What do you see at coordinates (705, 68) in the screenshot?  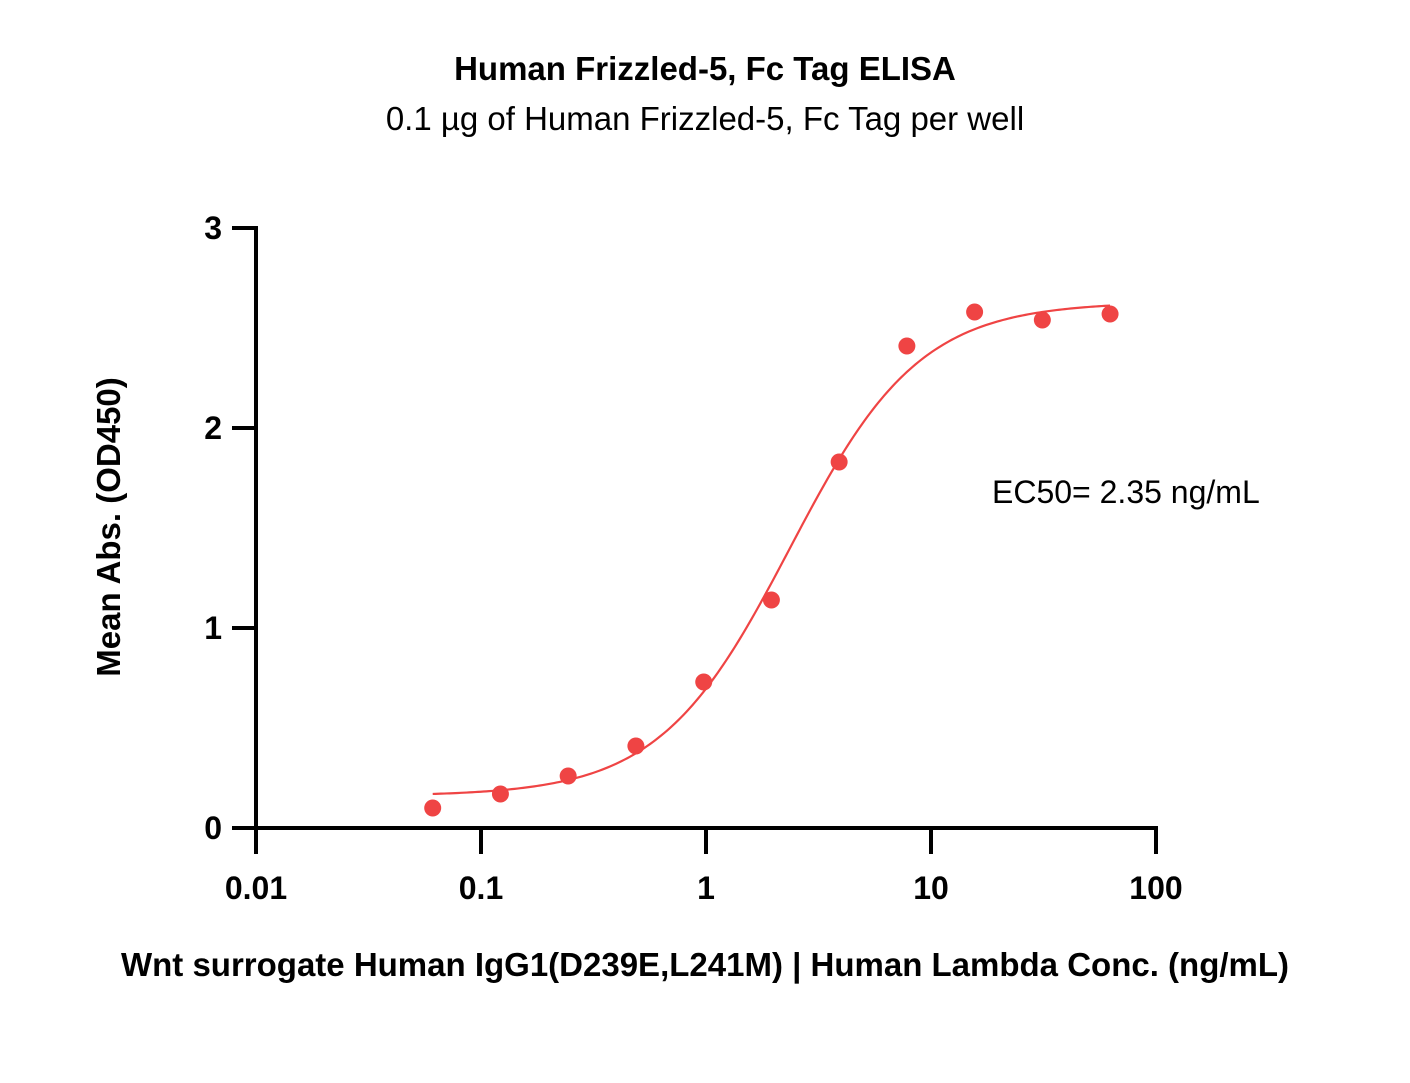 I see `chart-title: Human Frizzled-5, Fc Tag ELISA` at bounding box center [705, 68].